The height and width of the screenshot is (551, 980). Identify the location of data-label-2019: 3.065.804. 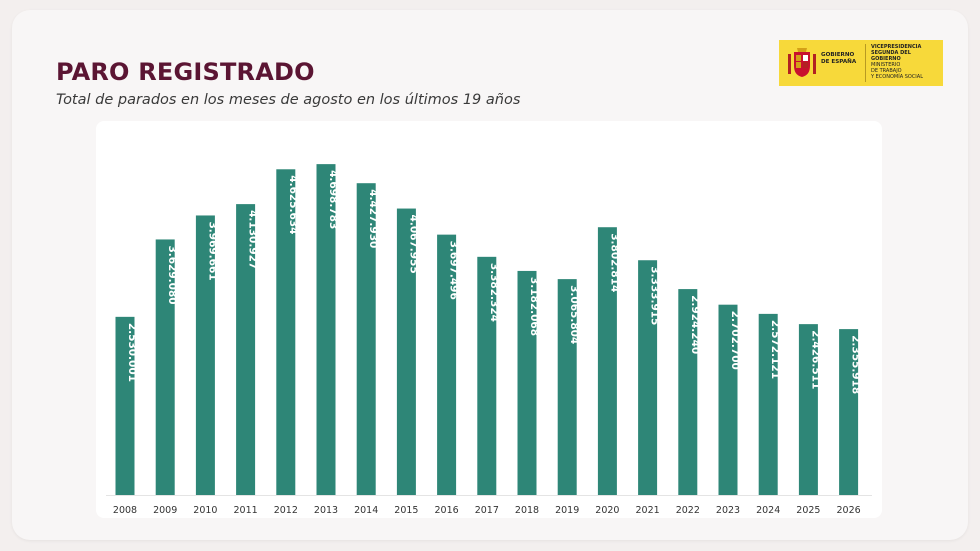
(574, 314).